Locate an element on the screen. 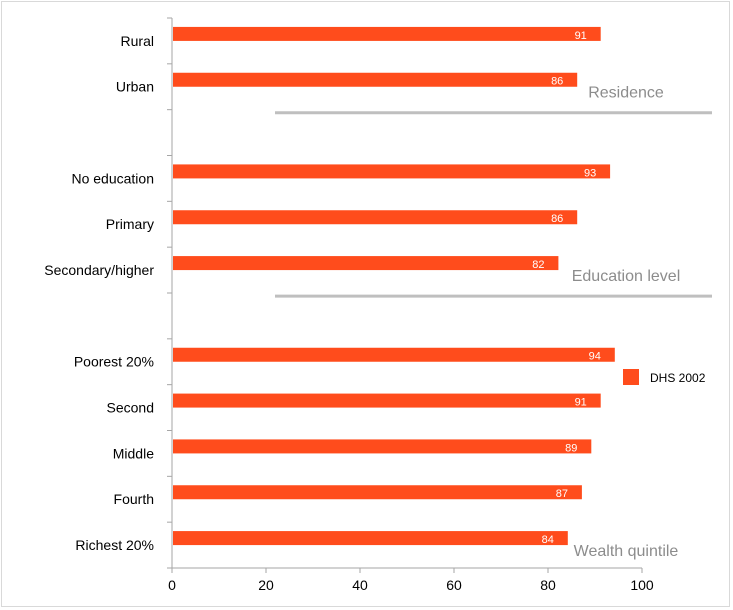 Image resolution: width=733 pixels, height=610 pixels. x-tick-label: 40 is located at coordinates (360, 585).